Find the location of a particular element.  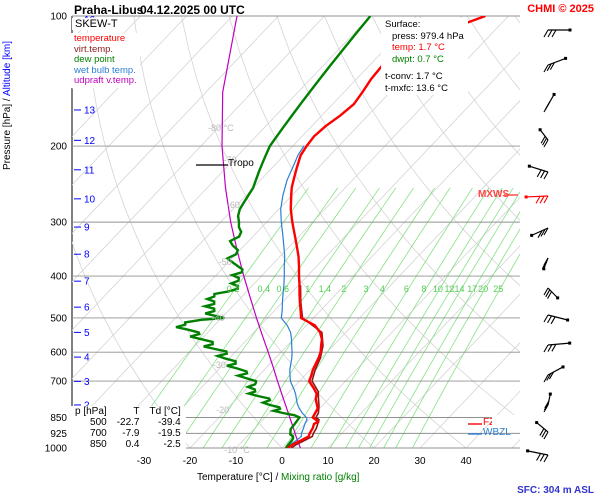

table-cell: -39.4 is located at coordinates (169, 422).